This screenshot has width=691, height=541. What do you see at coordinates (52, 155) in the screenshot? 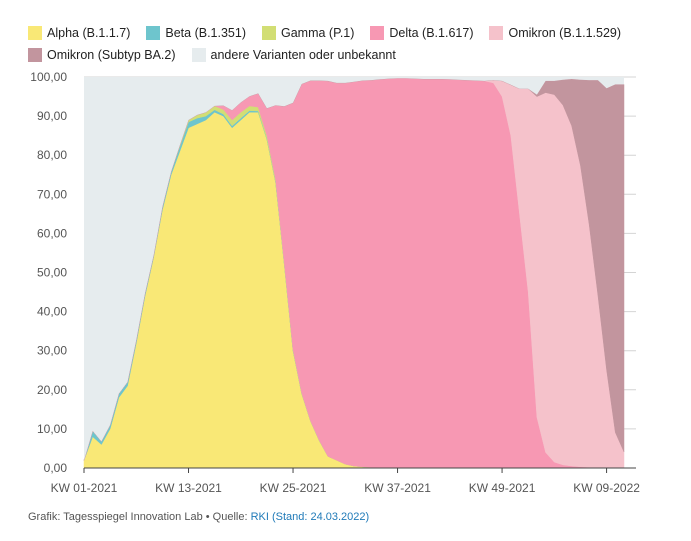
I see `y-tick-label: 80,00` at bounding box center [52, 155].